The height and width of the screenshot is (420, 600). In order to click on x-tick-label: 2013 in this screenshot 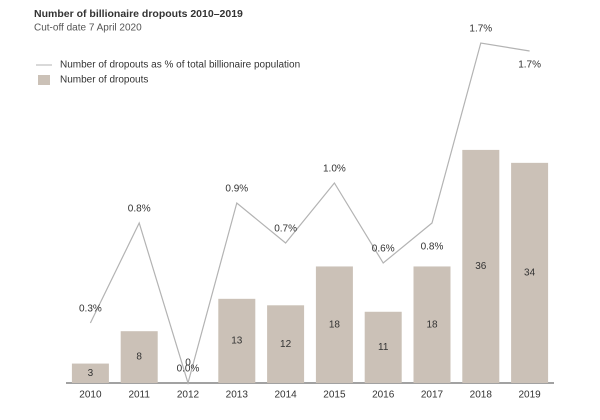, I will do `click(237, 395)`.